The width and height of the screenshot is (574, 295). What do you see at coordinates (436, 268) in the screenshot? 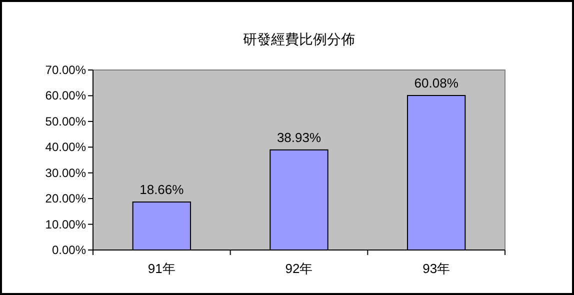
I see `x-tick-label: 93年` at bounding box center [436, 268].